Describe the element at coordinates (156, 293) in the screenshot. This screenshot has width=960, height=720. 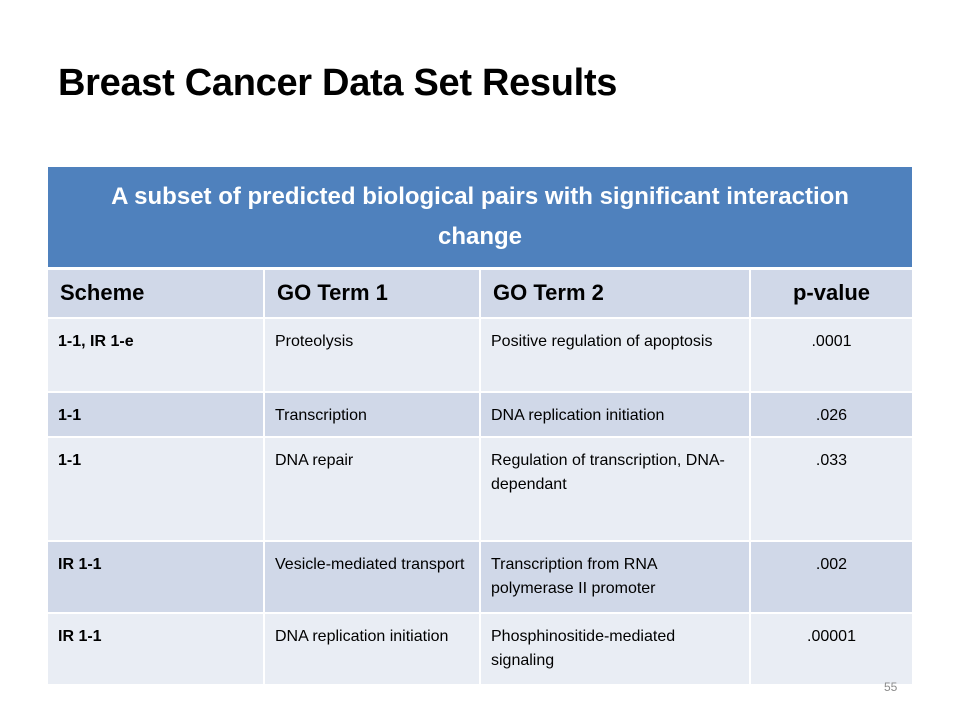
I see `column-header-scheme: Scheme` at that location.